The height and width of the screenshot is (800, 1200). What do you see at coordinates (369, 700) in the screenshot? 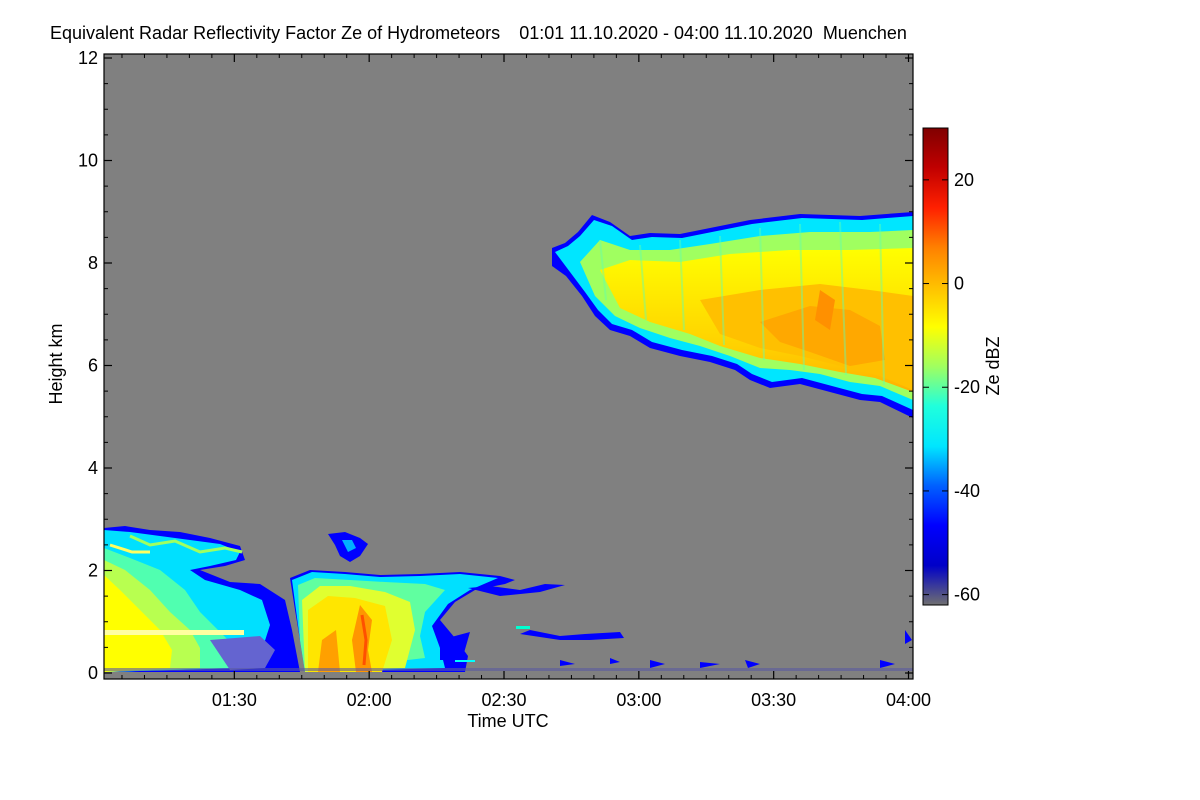
I see `x-tick-label: 02:00` at bounding box center [369, 700].